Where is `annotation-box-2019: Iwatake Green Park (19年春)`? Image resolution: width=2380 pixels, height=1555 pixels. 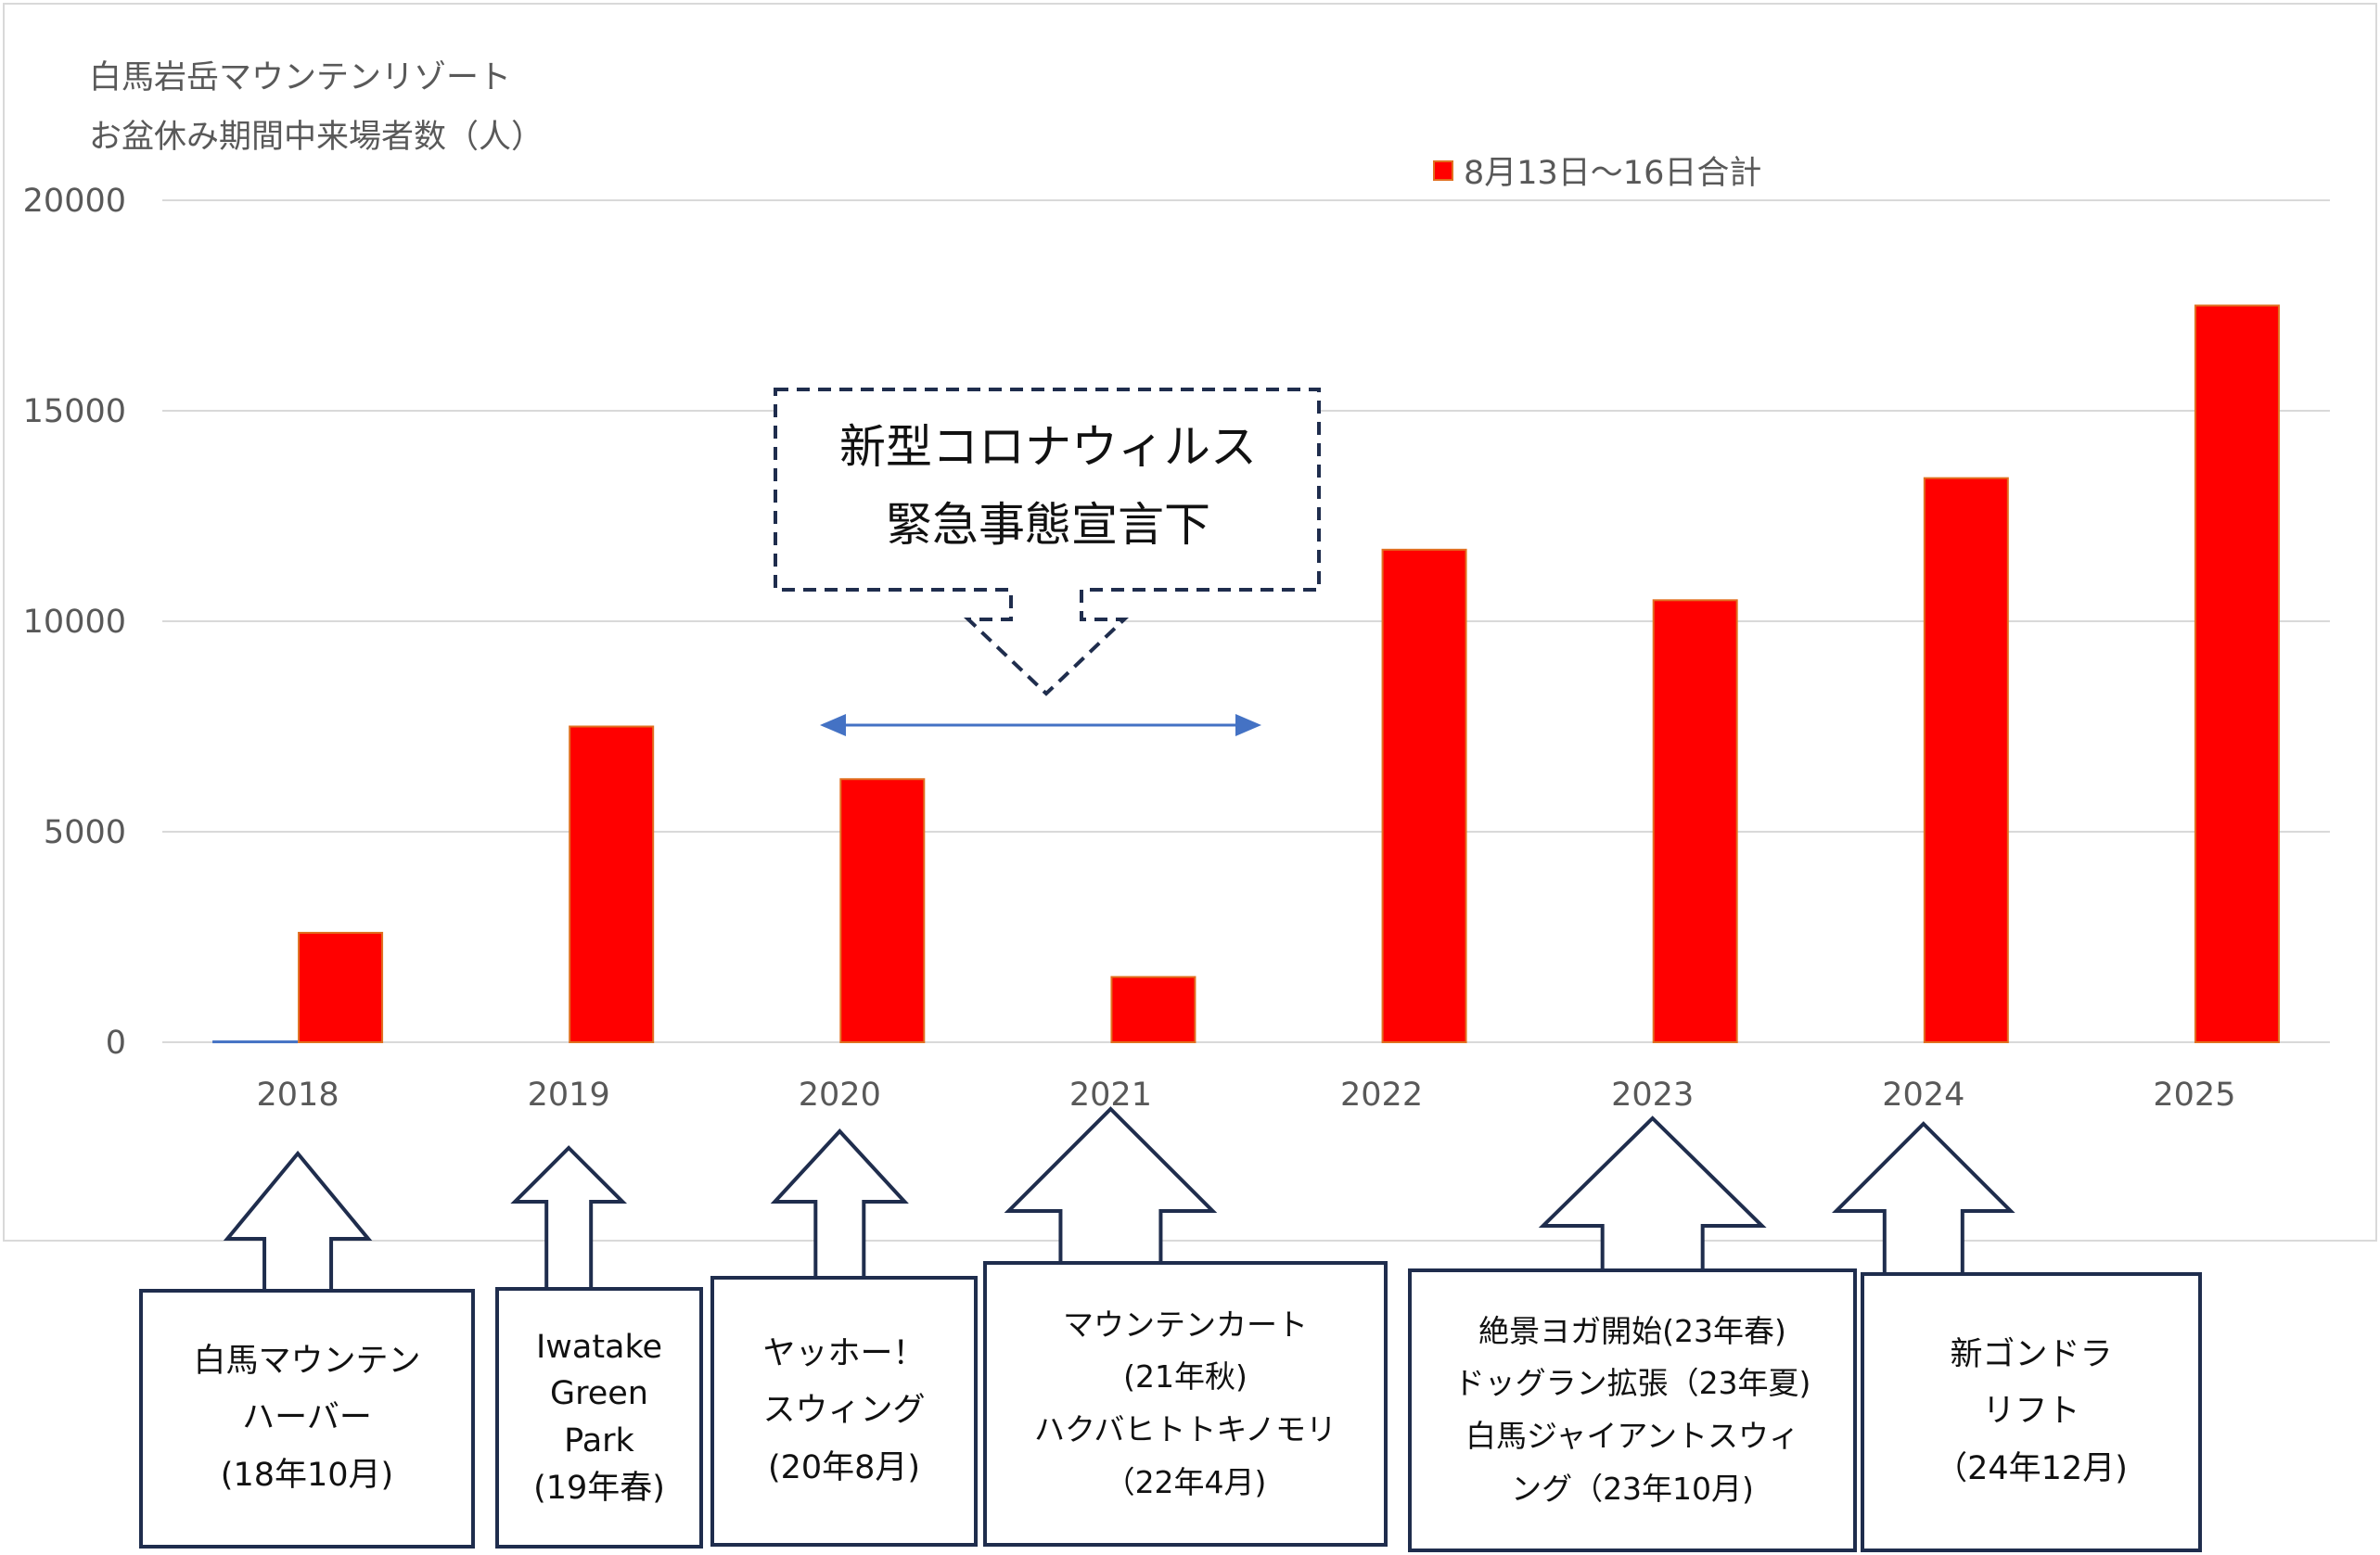 annotation-box-2019: Iwatake Green Park (19年春) is located at coordinates (599, 1418).